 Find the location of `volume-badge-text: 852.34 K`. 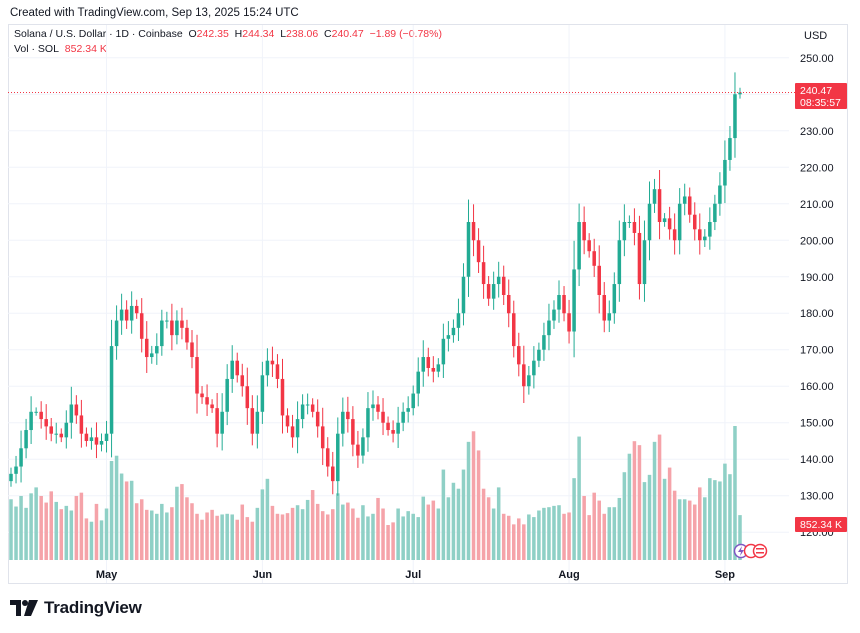

volume-badge-text: 852.34 K is located at coordinates (821, 525).